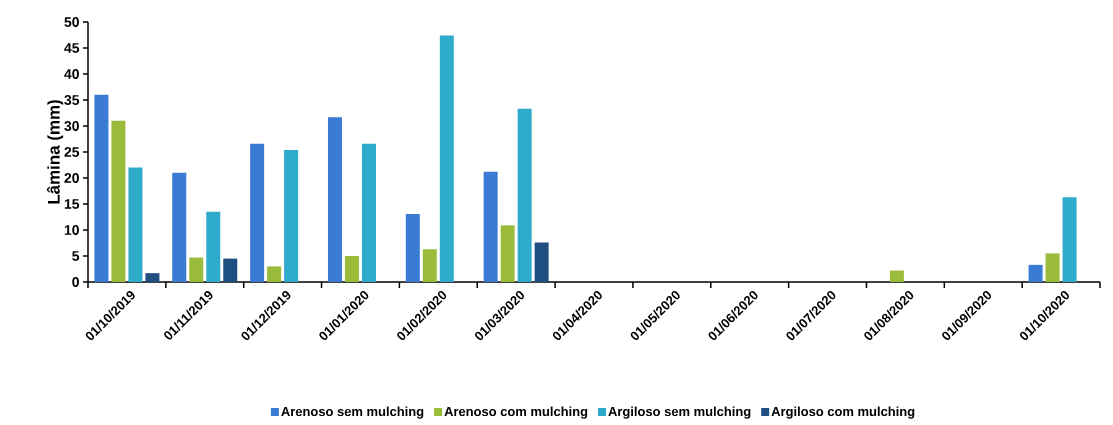  Describe the element at coordinates (71, 178) in the screenshot. I see `y-tick-label: 20` at that location.